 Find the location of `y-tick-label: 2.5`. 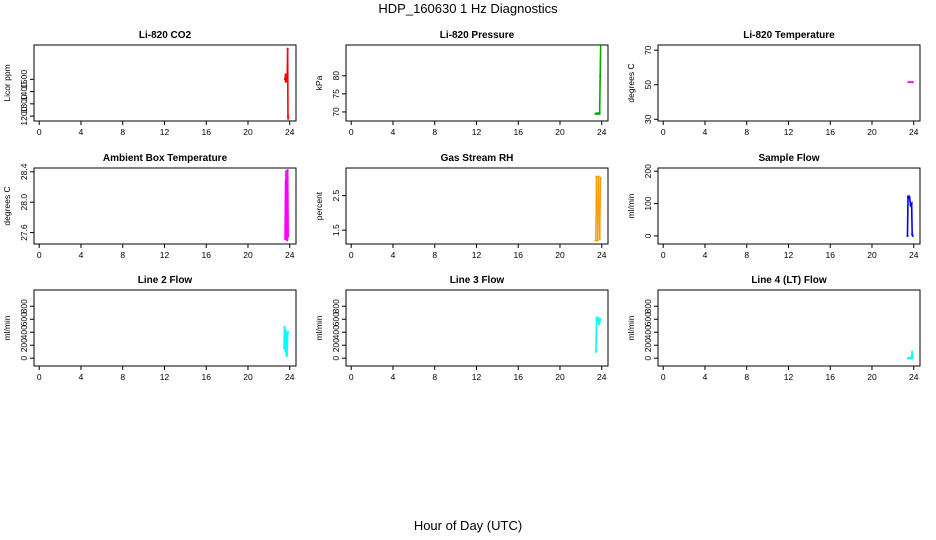

y-tick-label: 2.5 is located at coordinates (336, 195).